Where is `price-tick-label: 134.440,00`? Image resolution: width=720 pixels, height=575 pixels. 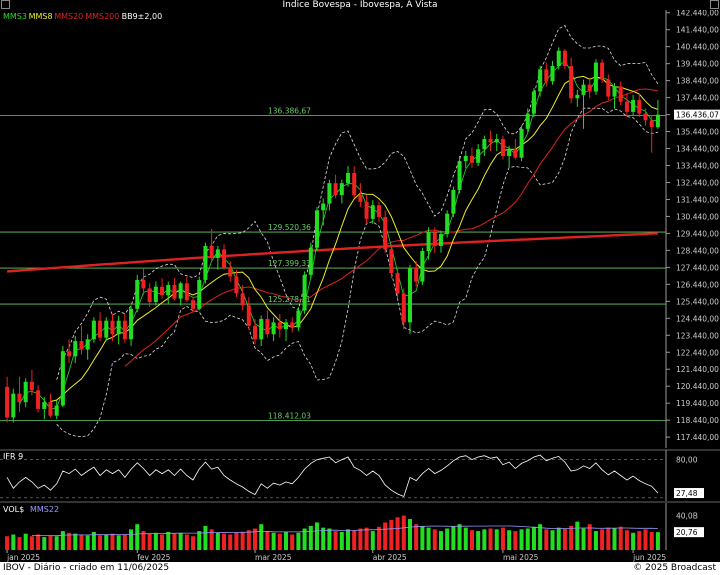 price-tick-label: 134.440,00 is located at coordinates (697, 149).